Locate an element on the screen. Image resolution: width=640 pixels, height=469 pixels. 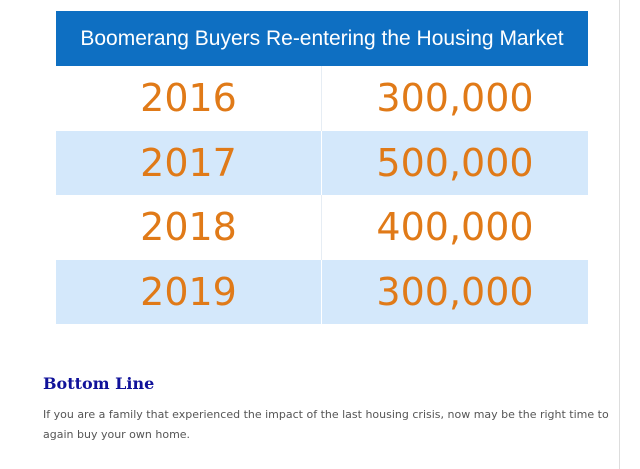
table-row: 2018 400,000 is located at coordinates (322, 227).